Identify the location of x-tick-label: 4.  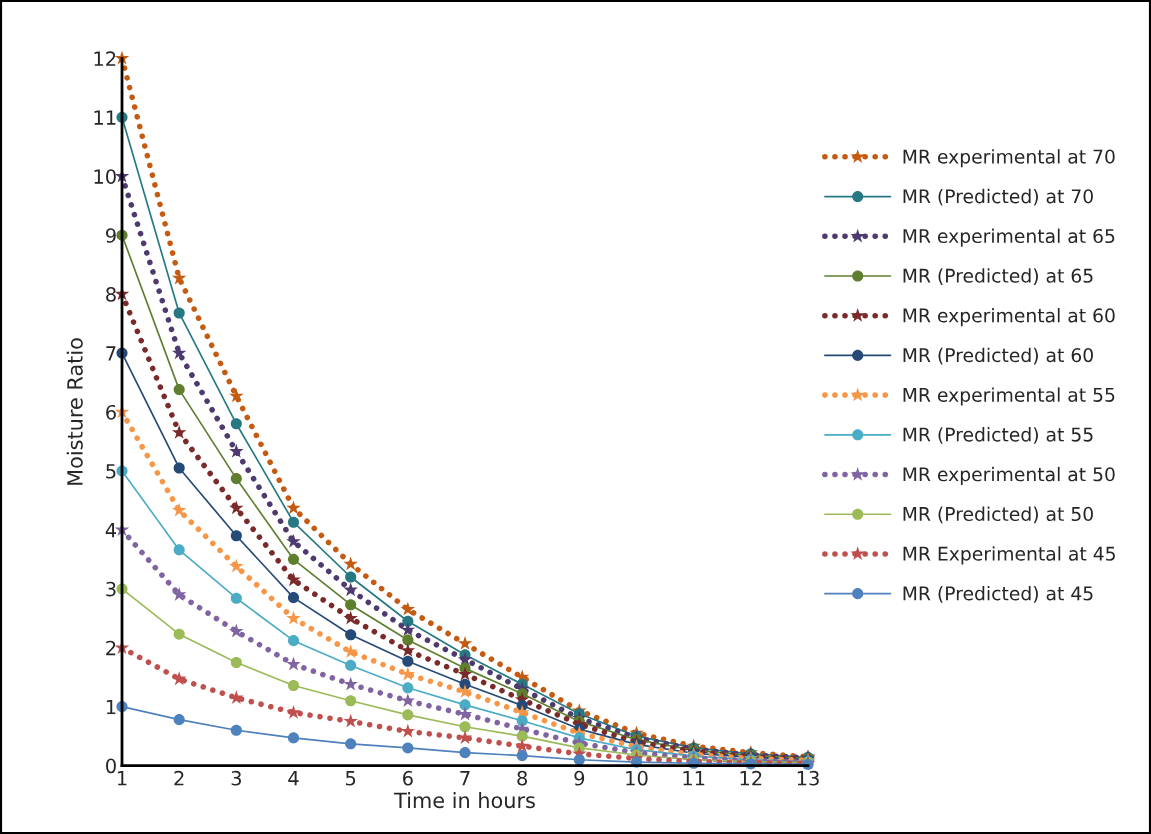
(293, 778).